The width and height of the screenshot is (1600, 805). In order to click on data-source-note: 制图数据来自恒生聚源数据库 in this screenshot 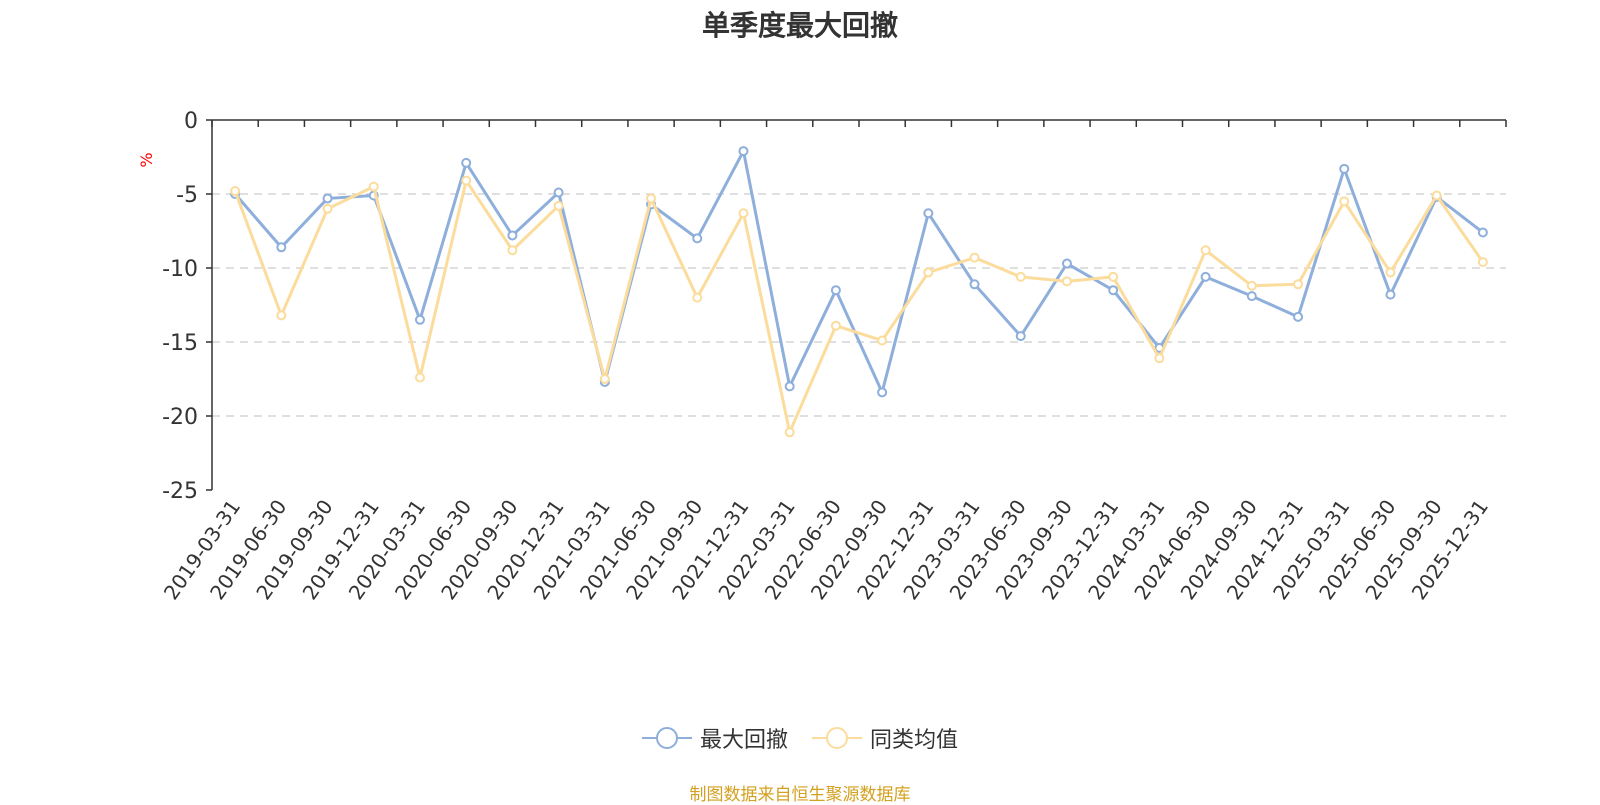, I will do `click(800, 795)`.